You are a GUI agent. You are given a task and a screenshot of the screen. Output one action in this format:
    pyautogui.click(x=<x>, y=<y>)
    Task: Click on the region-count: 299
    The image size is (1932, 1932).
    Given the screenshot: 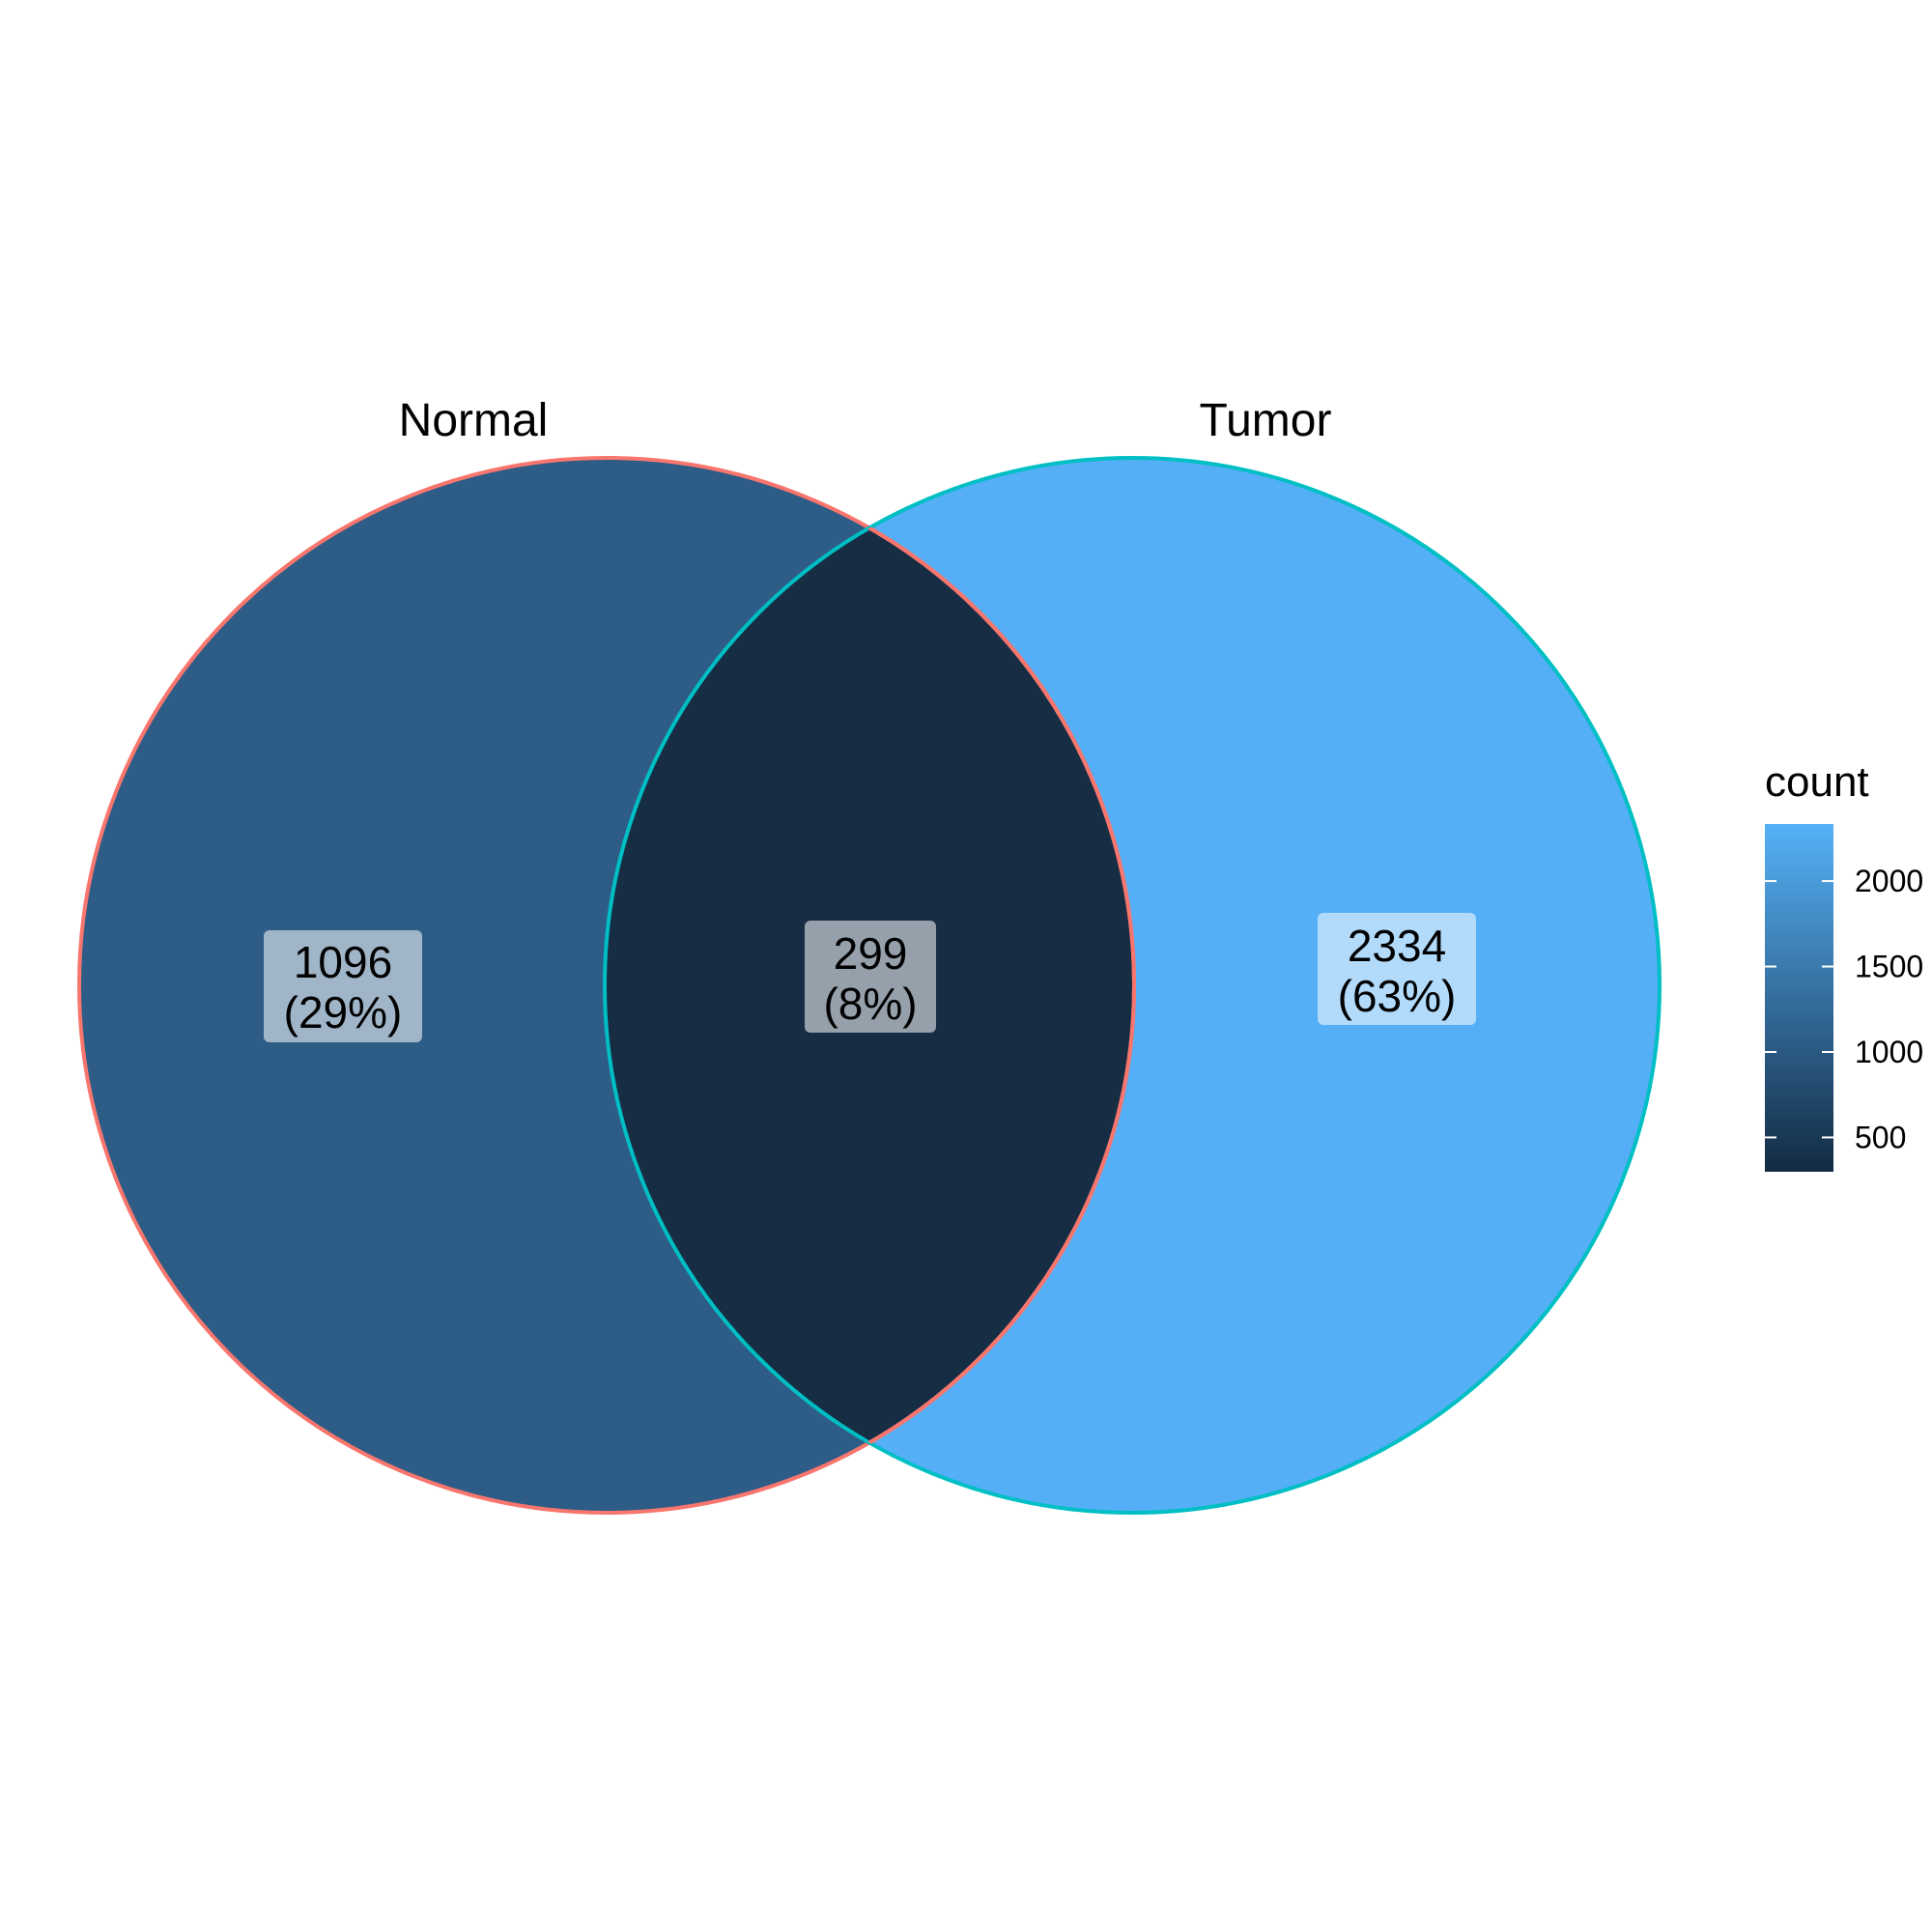 What is the action you would take?
    pyautogui.click(x=871, y=953)
    